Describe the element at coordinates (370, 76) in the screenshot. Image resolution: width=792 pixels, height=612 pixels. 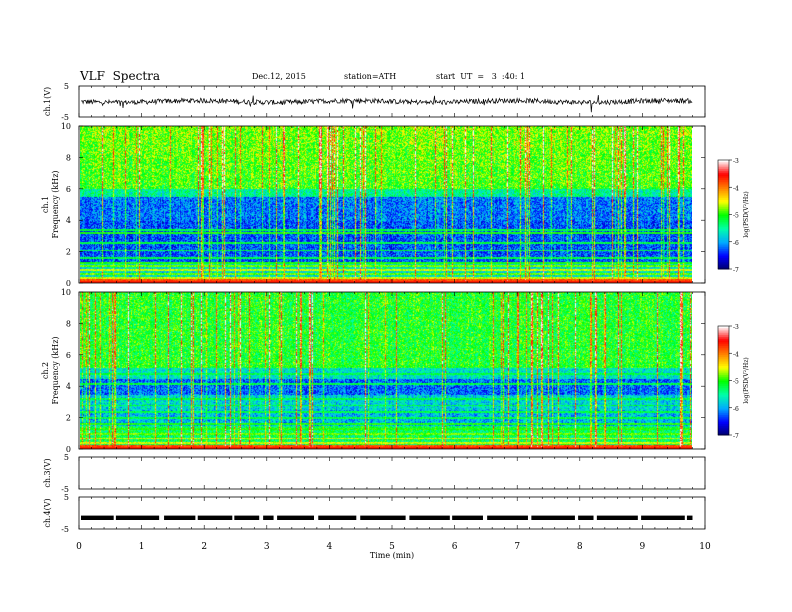
I see `station-label: station=ATH` at that location.